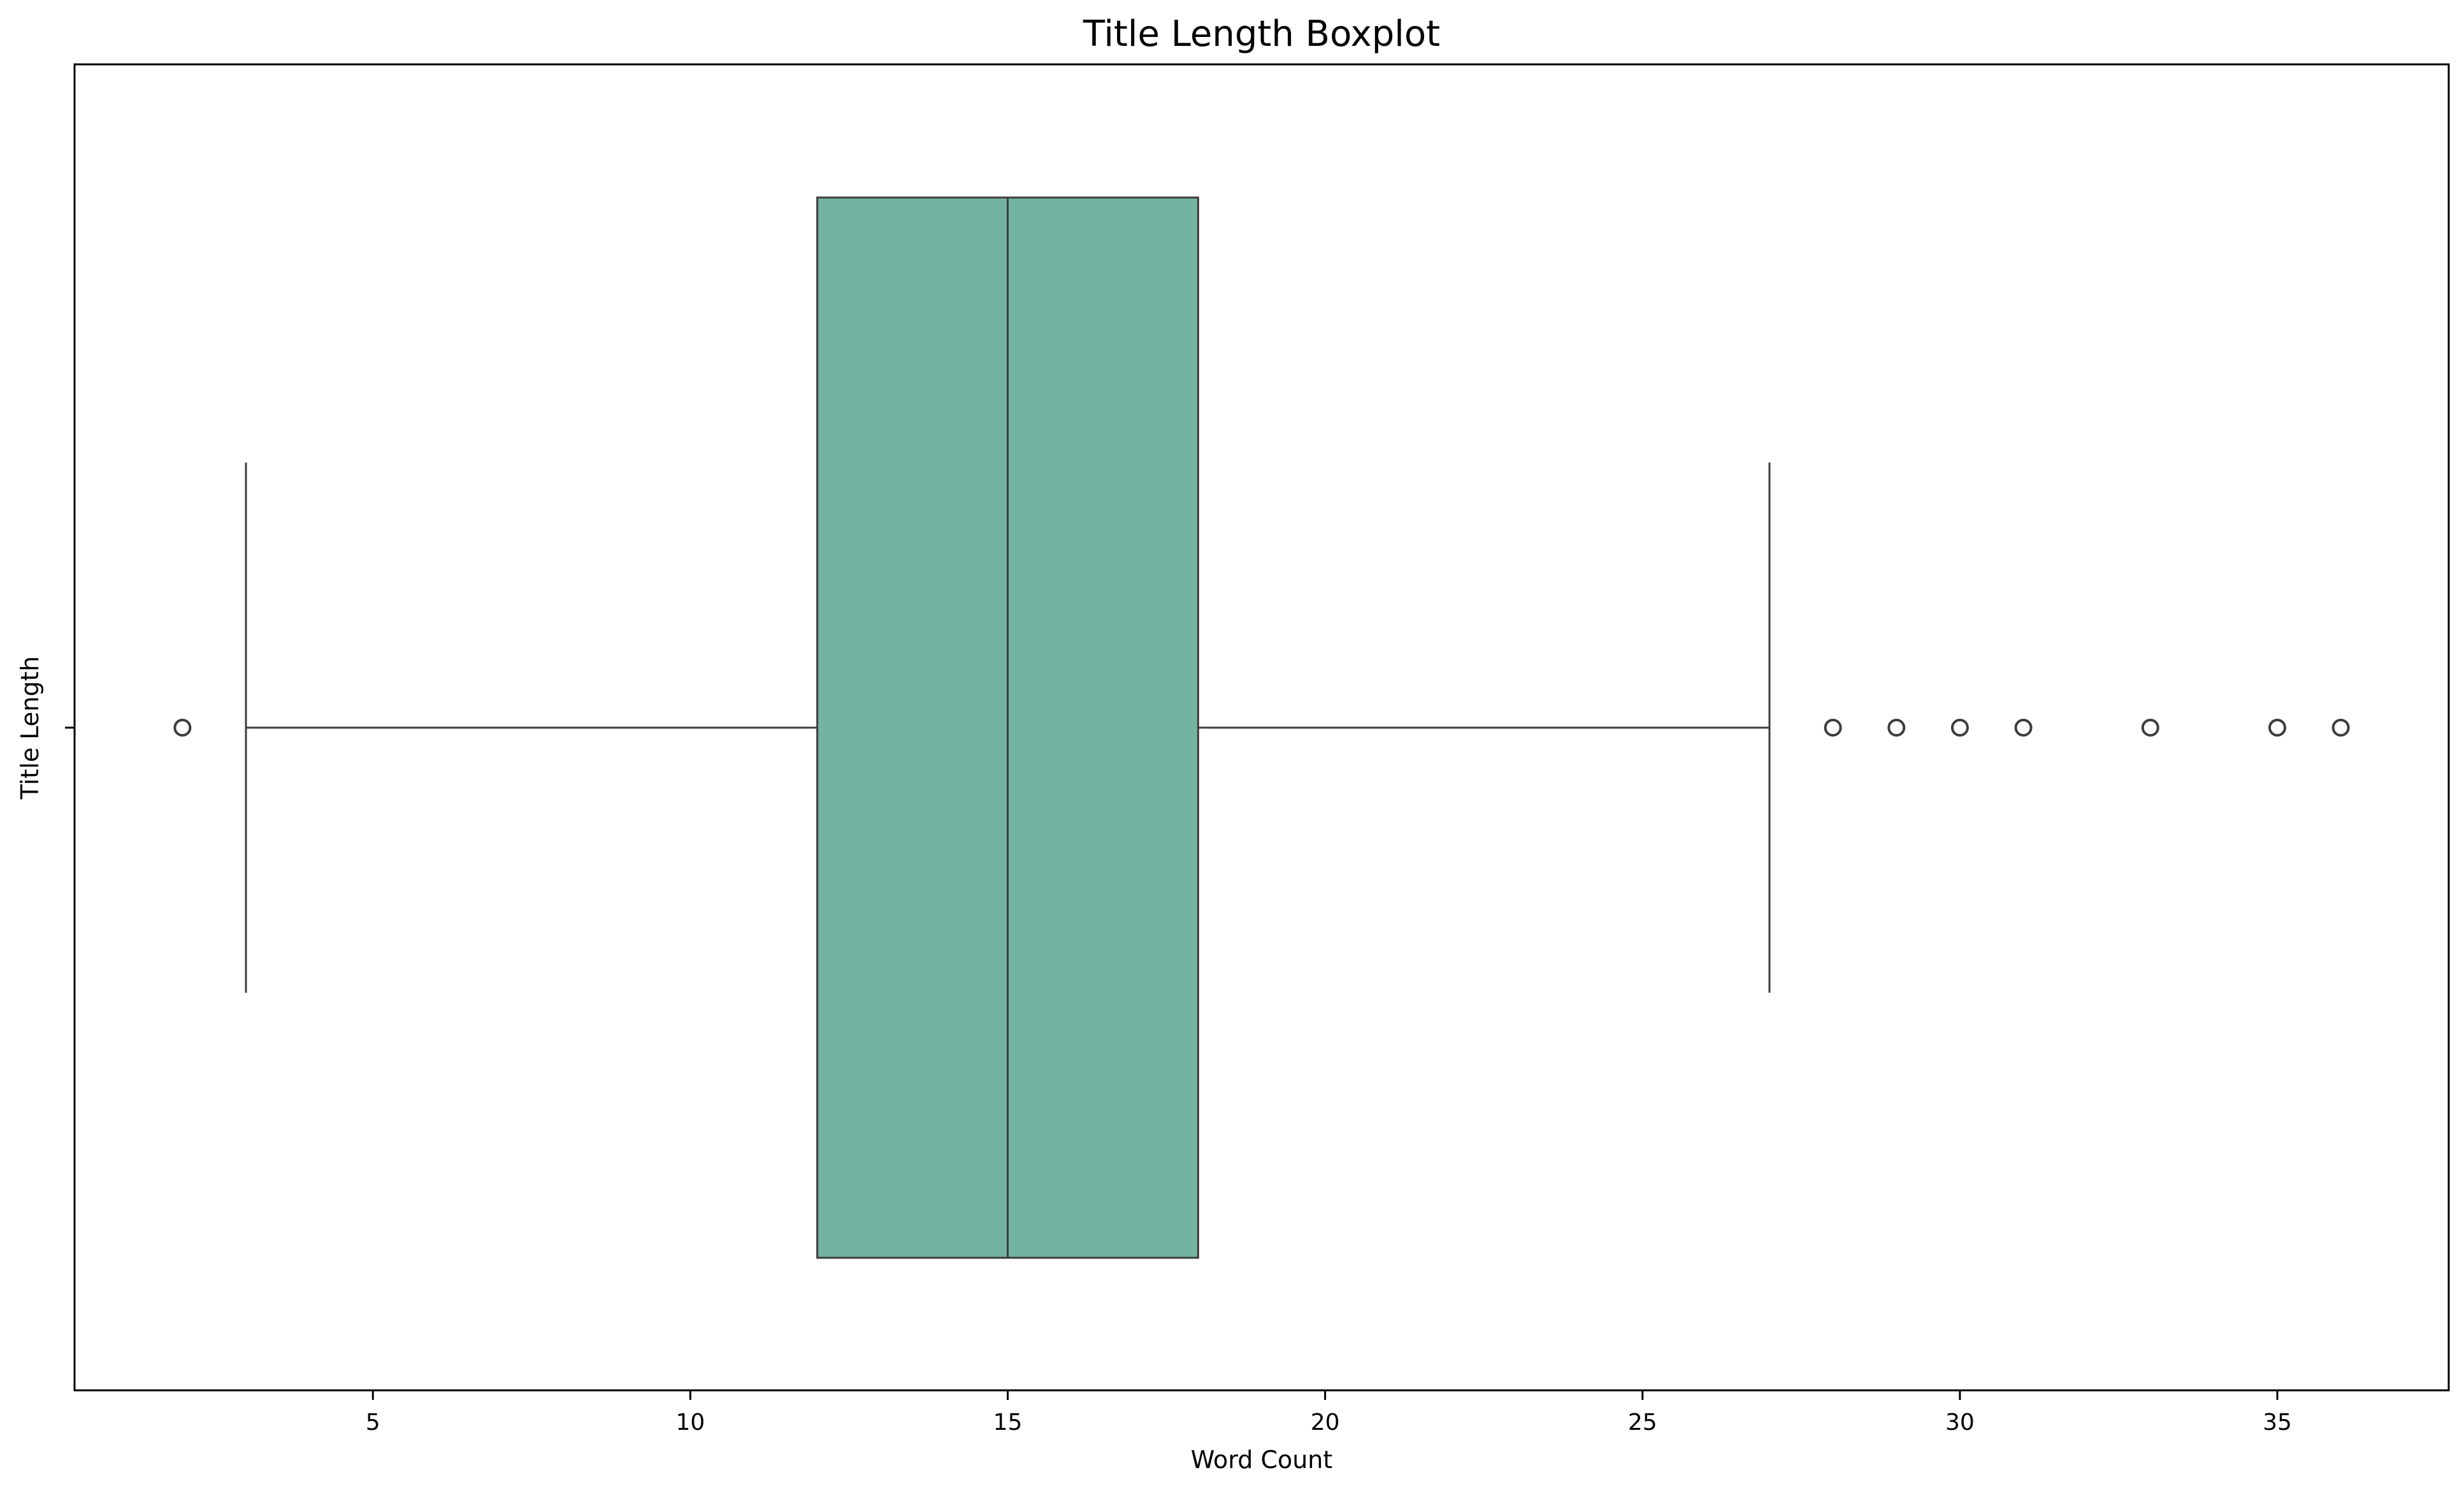  I want to click on x-tick-label: 35, so click(2277, 1422).